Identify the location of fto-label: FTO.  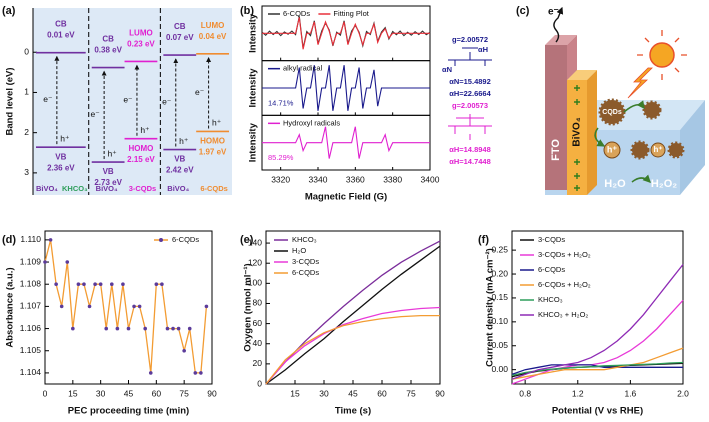
(556, 150).